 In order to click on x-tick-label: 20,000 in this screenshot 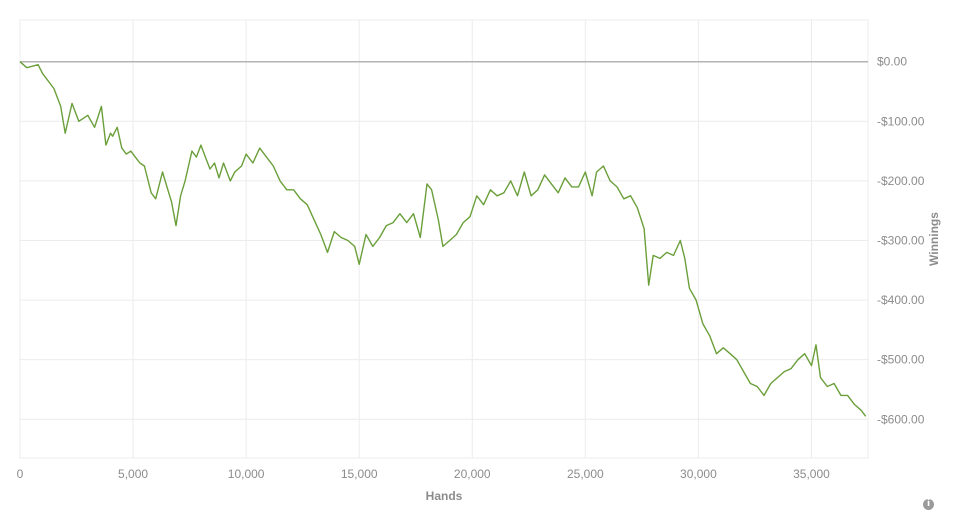, I will do `click(472, 474)`.